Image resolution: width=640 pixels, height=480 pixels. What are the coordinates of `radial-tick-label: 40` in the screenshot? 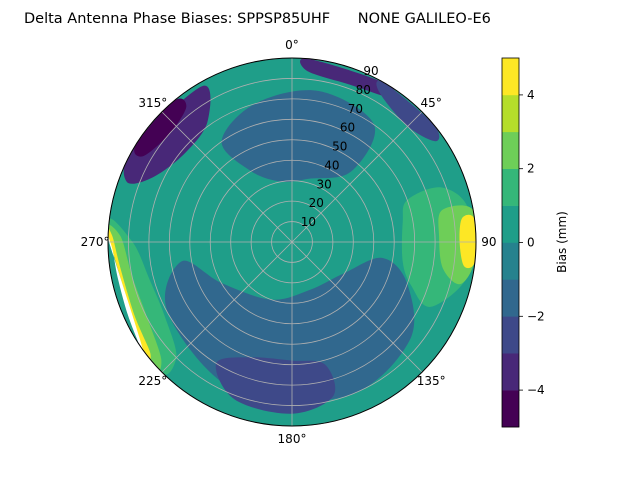 It's located at (331, 165).